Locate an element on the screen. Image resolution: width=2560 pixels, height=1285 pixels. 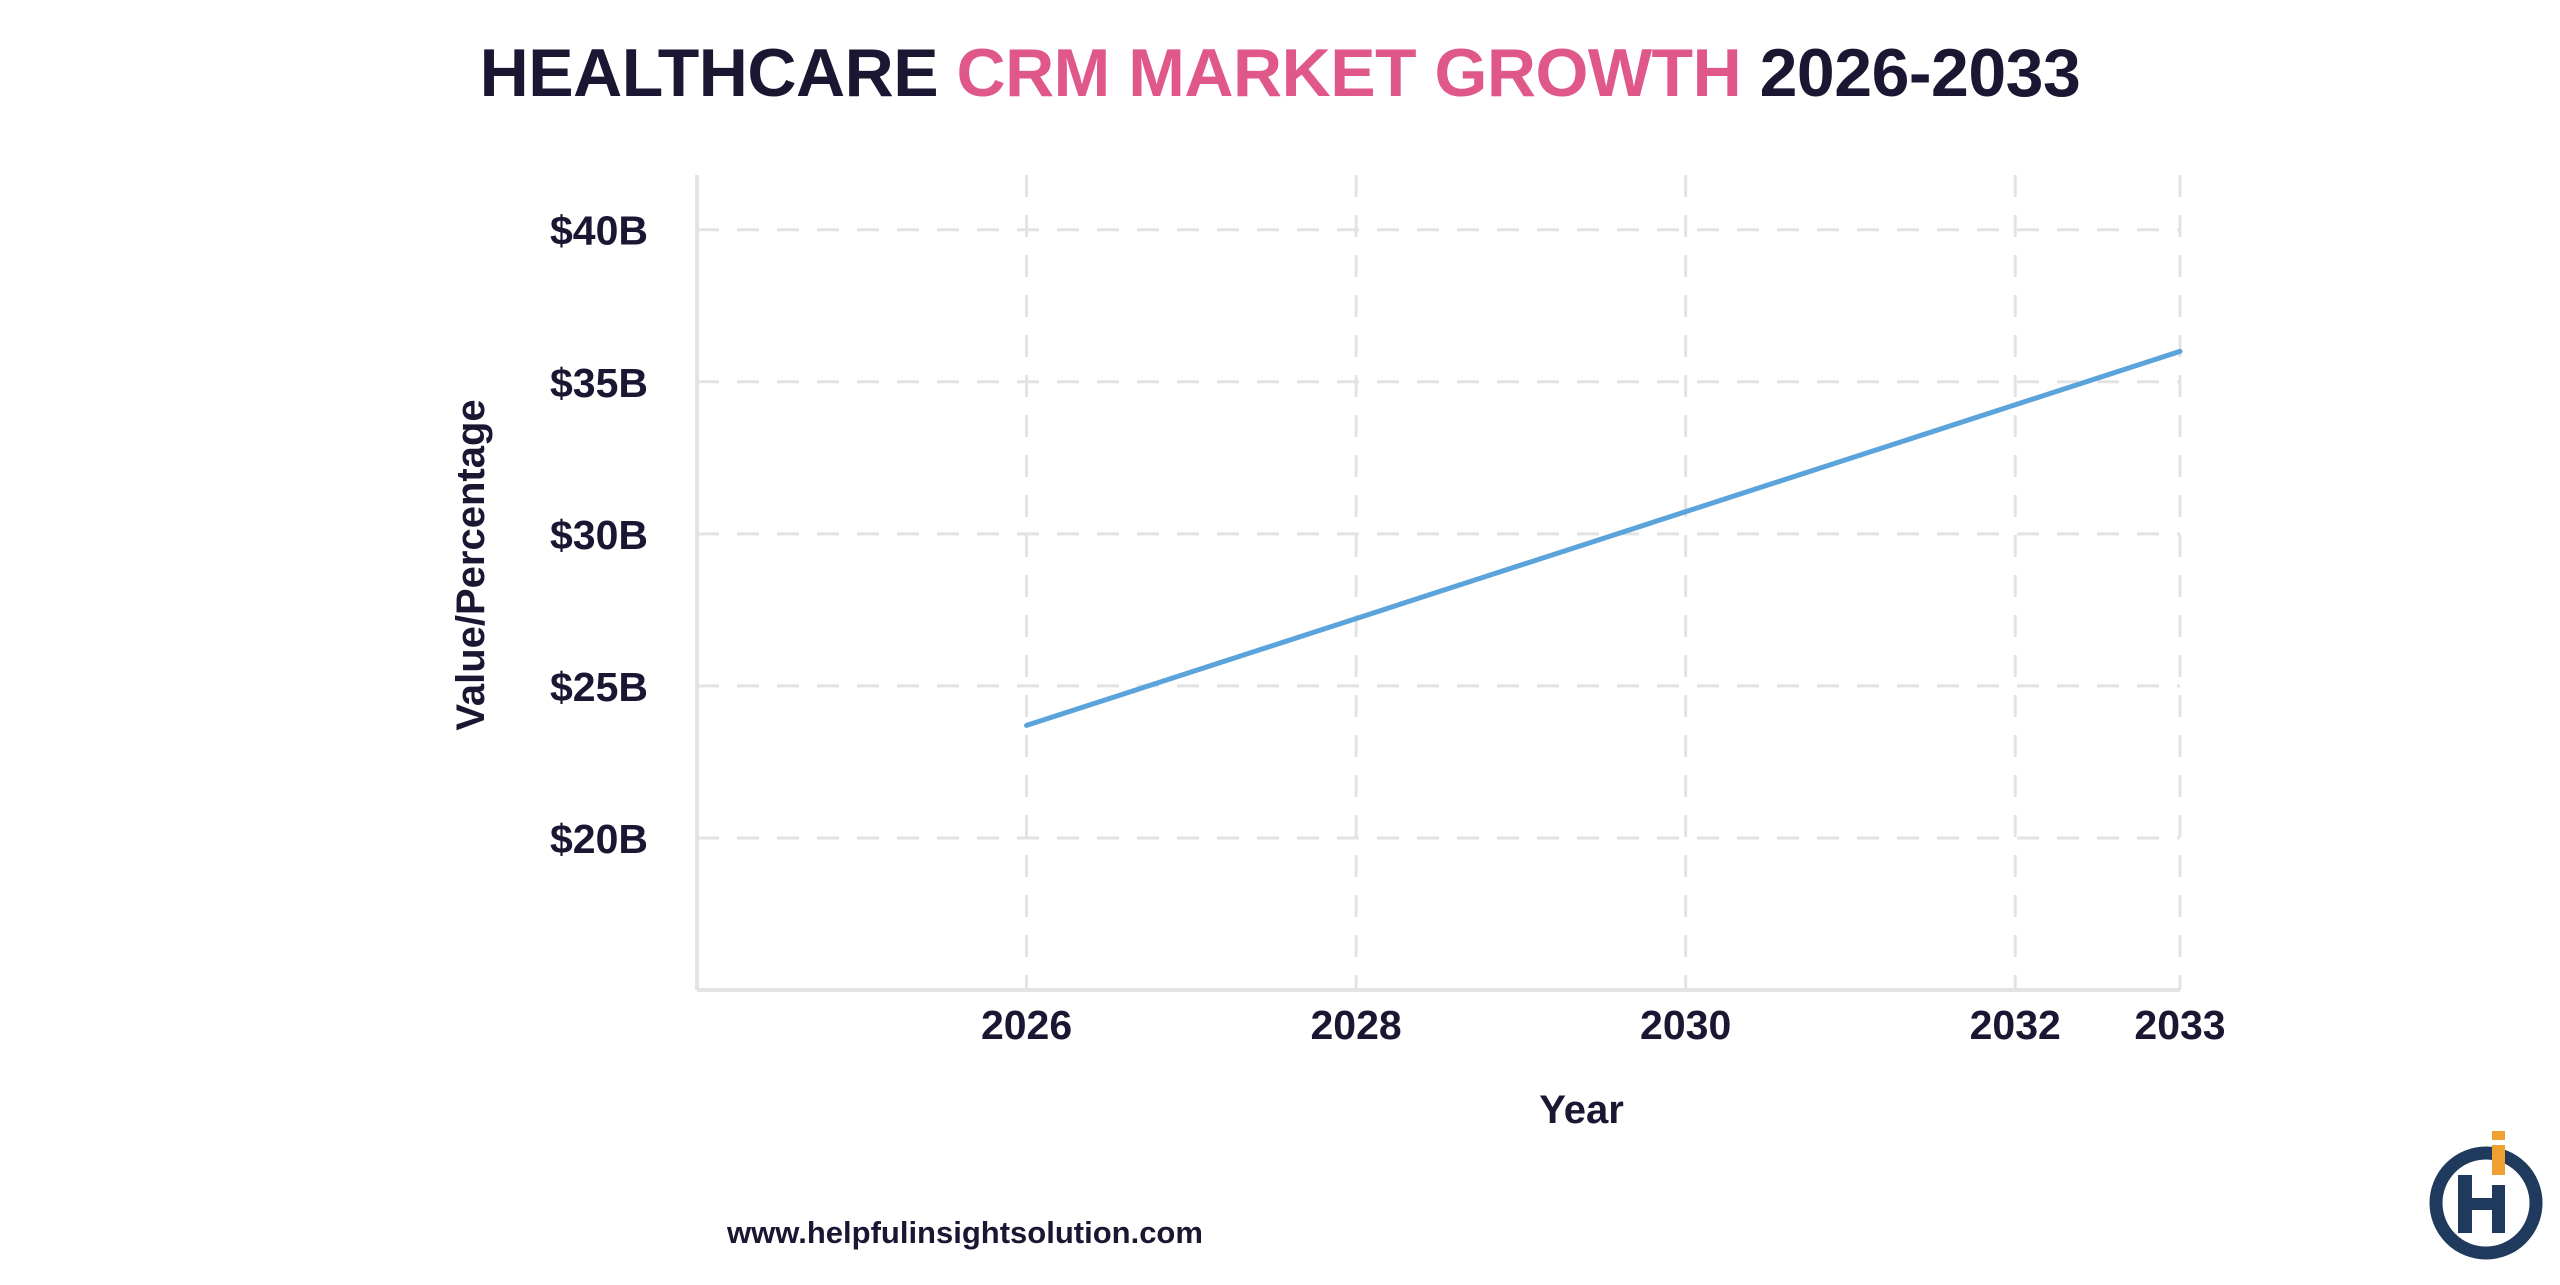
x-tick-labels: 2026 2028 2030 2032 2033 is located at coordinates (1603, 1025).